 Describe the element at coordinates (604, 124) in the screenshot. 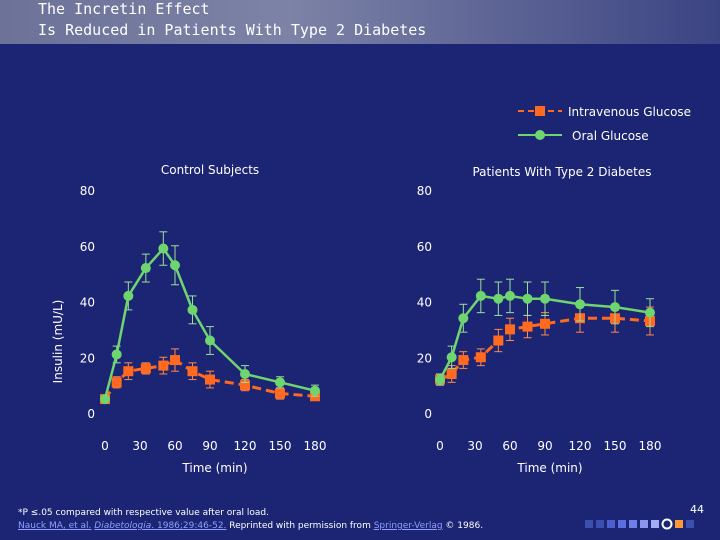

I see `legend: Intravenous Glucose Oral Glucose` at that location.